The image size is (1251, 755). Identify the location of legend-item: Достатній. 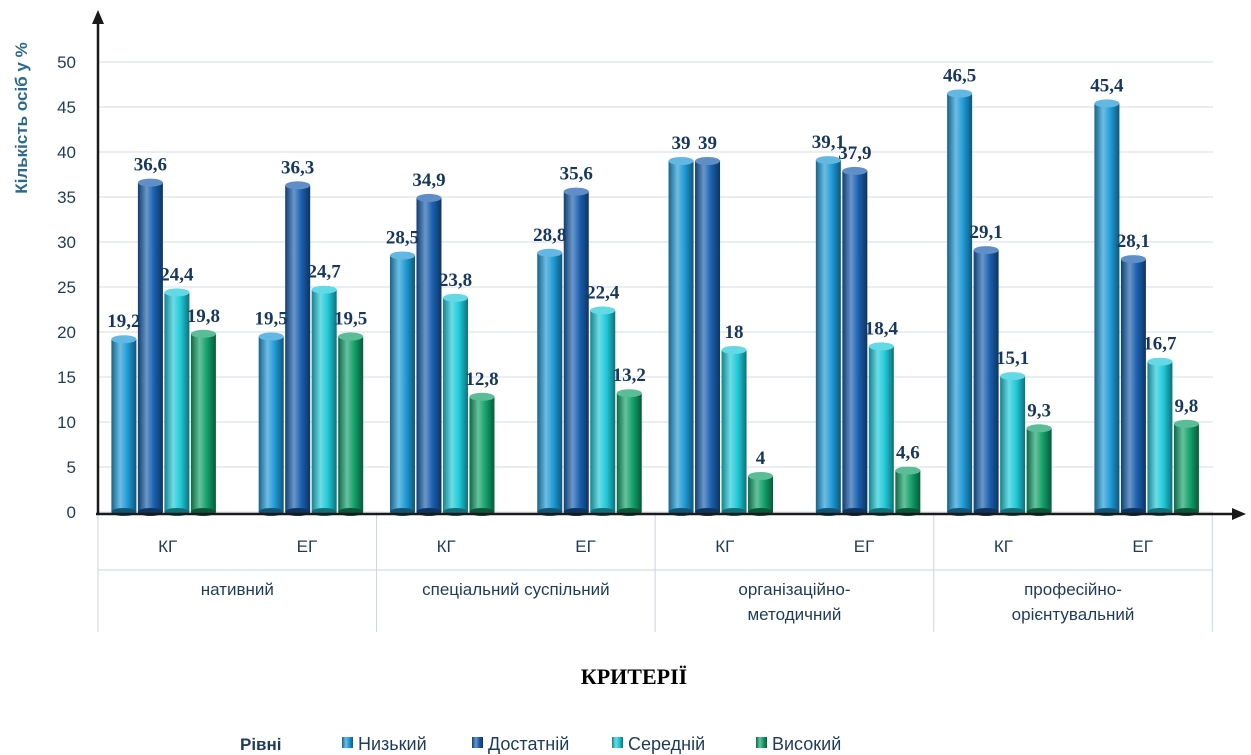
(528, 744).